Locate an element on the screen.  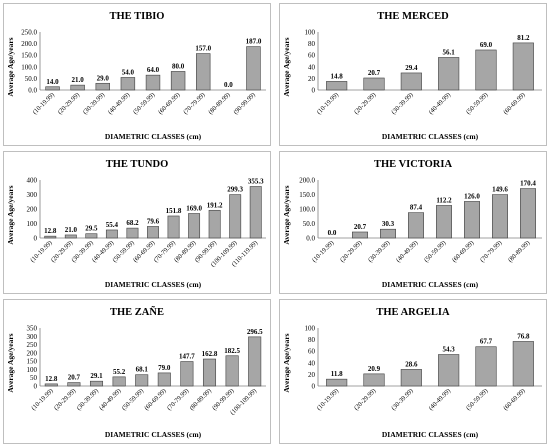
data-label: 55.2 is located at coordinates (119, 372).